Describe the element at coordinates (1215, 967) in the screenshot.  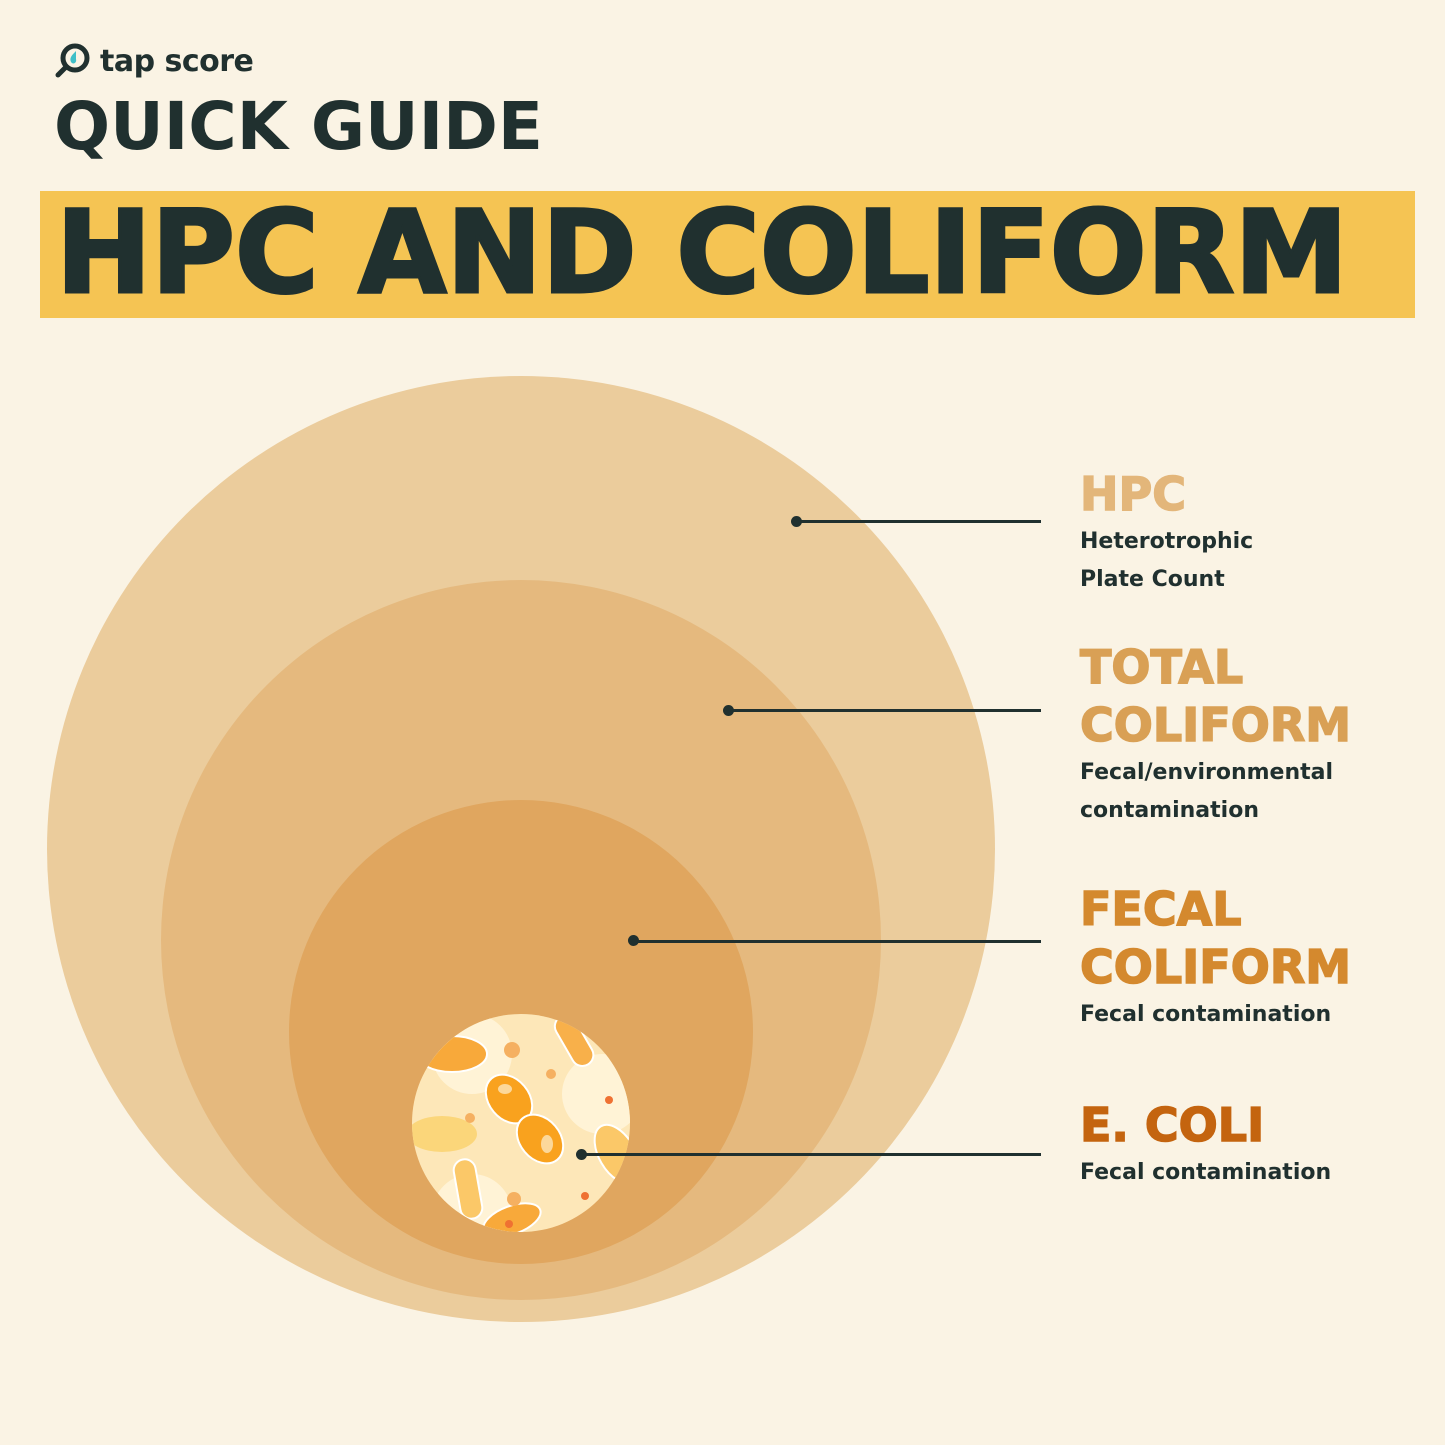
I see `fecal-coliform-title: COLIFORM` at that location.